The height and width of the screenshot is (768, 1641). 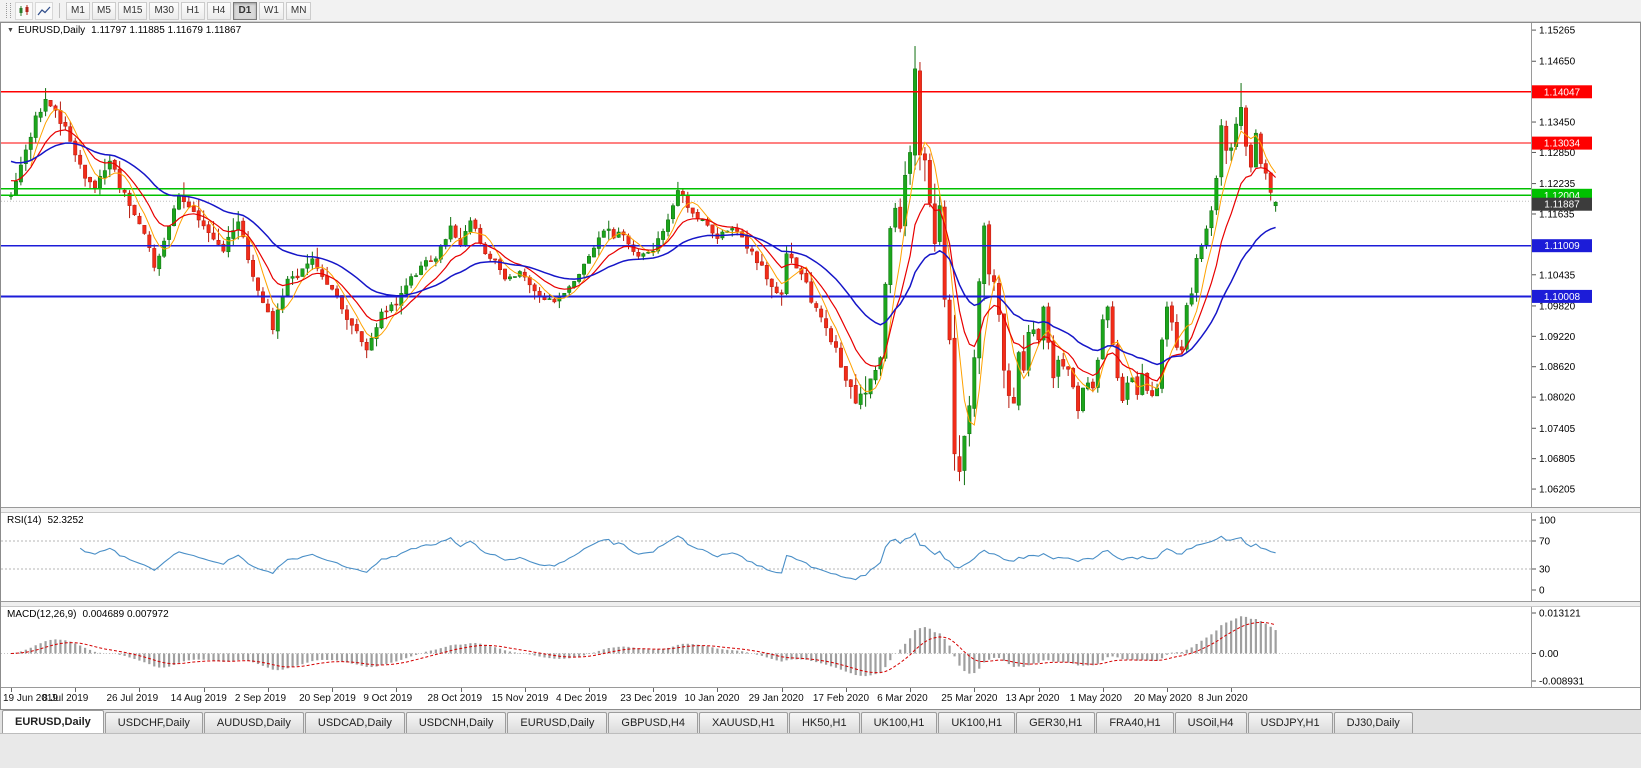 I want to click on date-label: 19 Jun 2019, so click(x=31, y=698).